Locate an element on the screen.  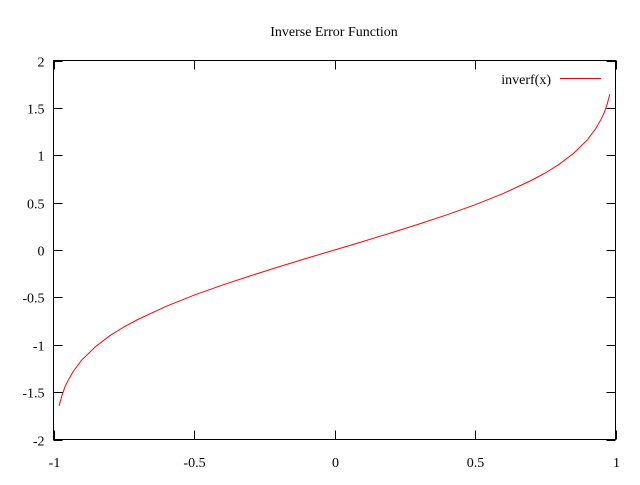
y-tick-label: 2 is located at coordinates (41, 63).